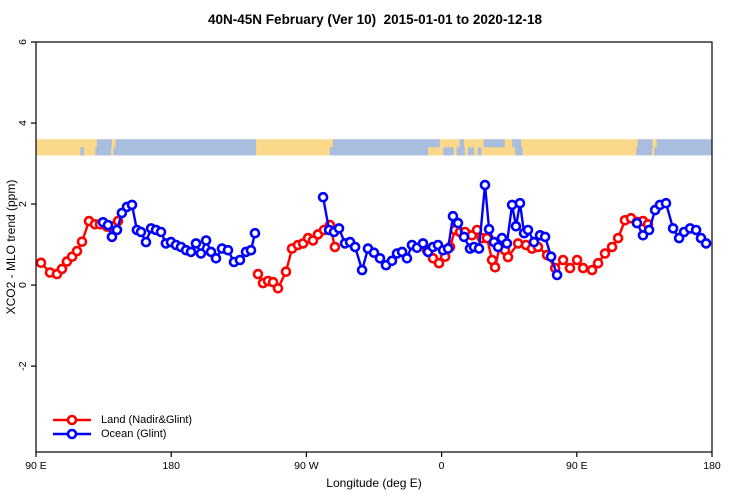 The height and width of the screenshot is (500, 750). I want to click on y-tick-label: -2, so click(23, 365).